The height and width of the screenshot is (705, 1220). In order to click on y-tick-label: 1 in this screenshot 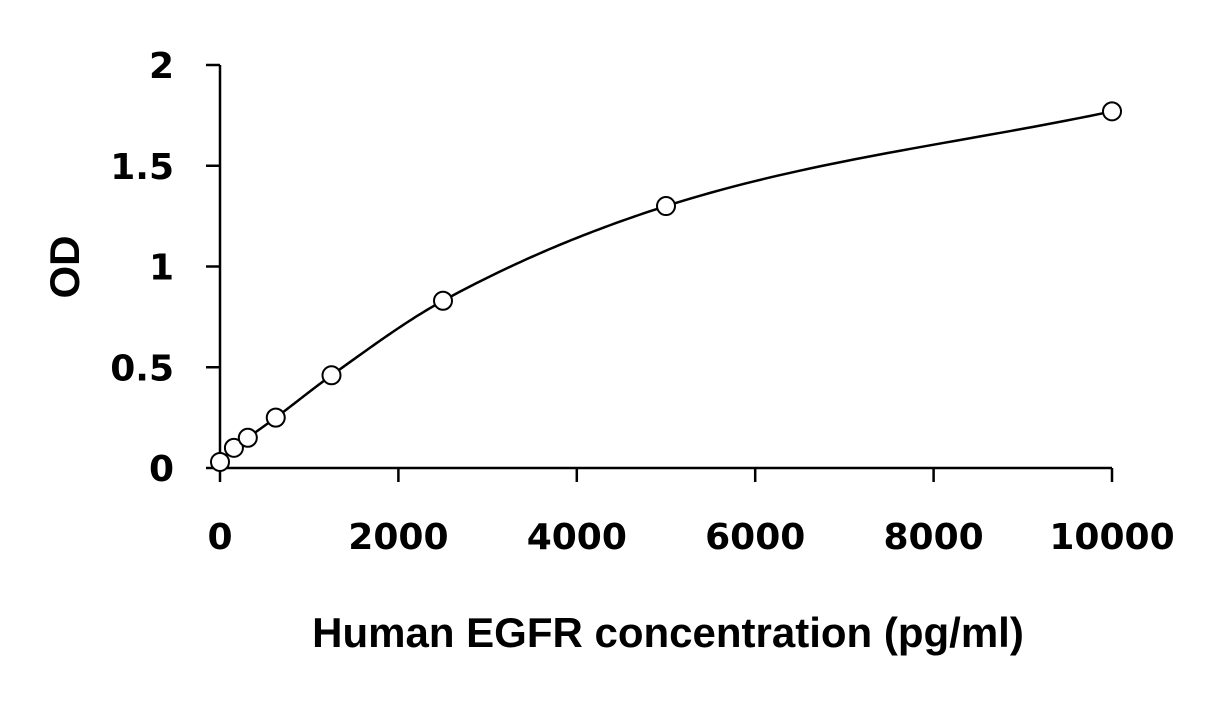, I will do `click(161, 268)`.